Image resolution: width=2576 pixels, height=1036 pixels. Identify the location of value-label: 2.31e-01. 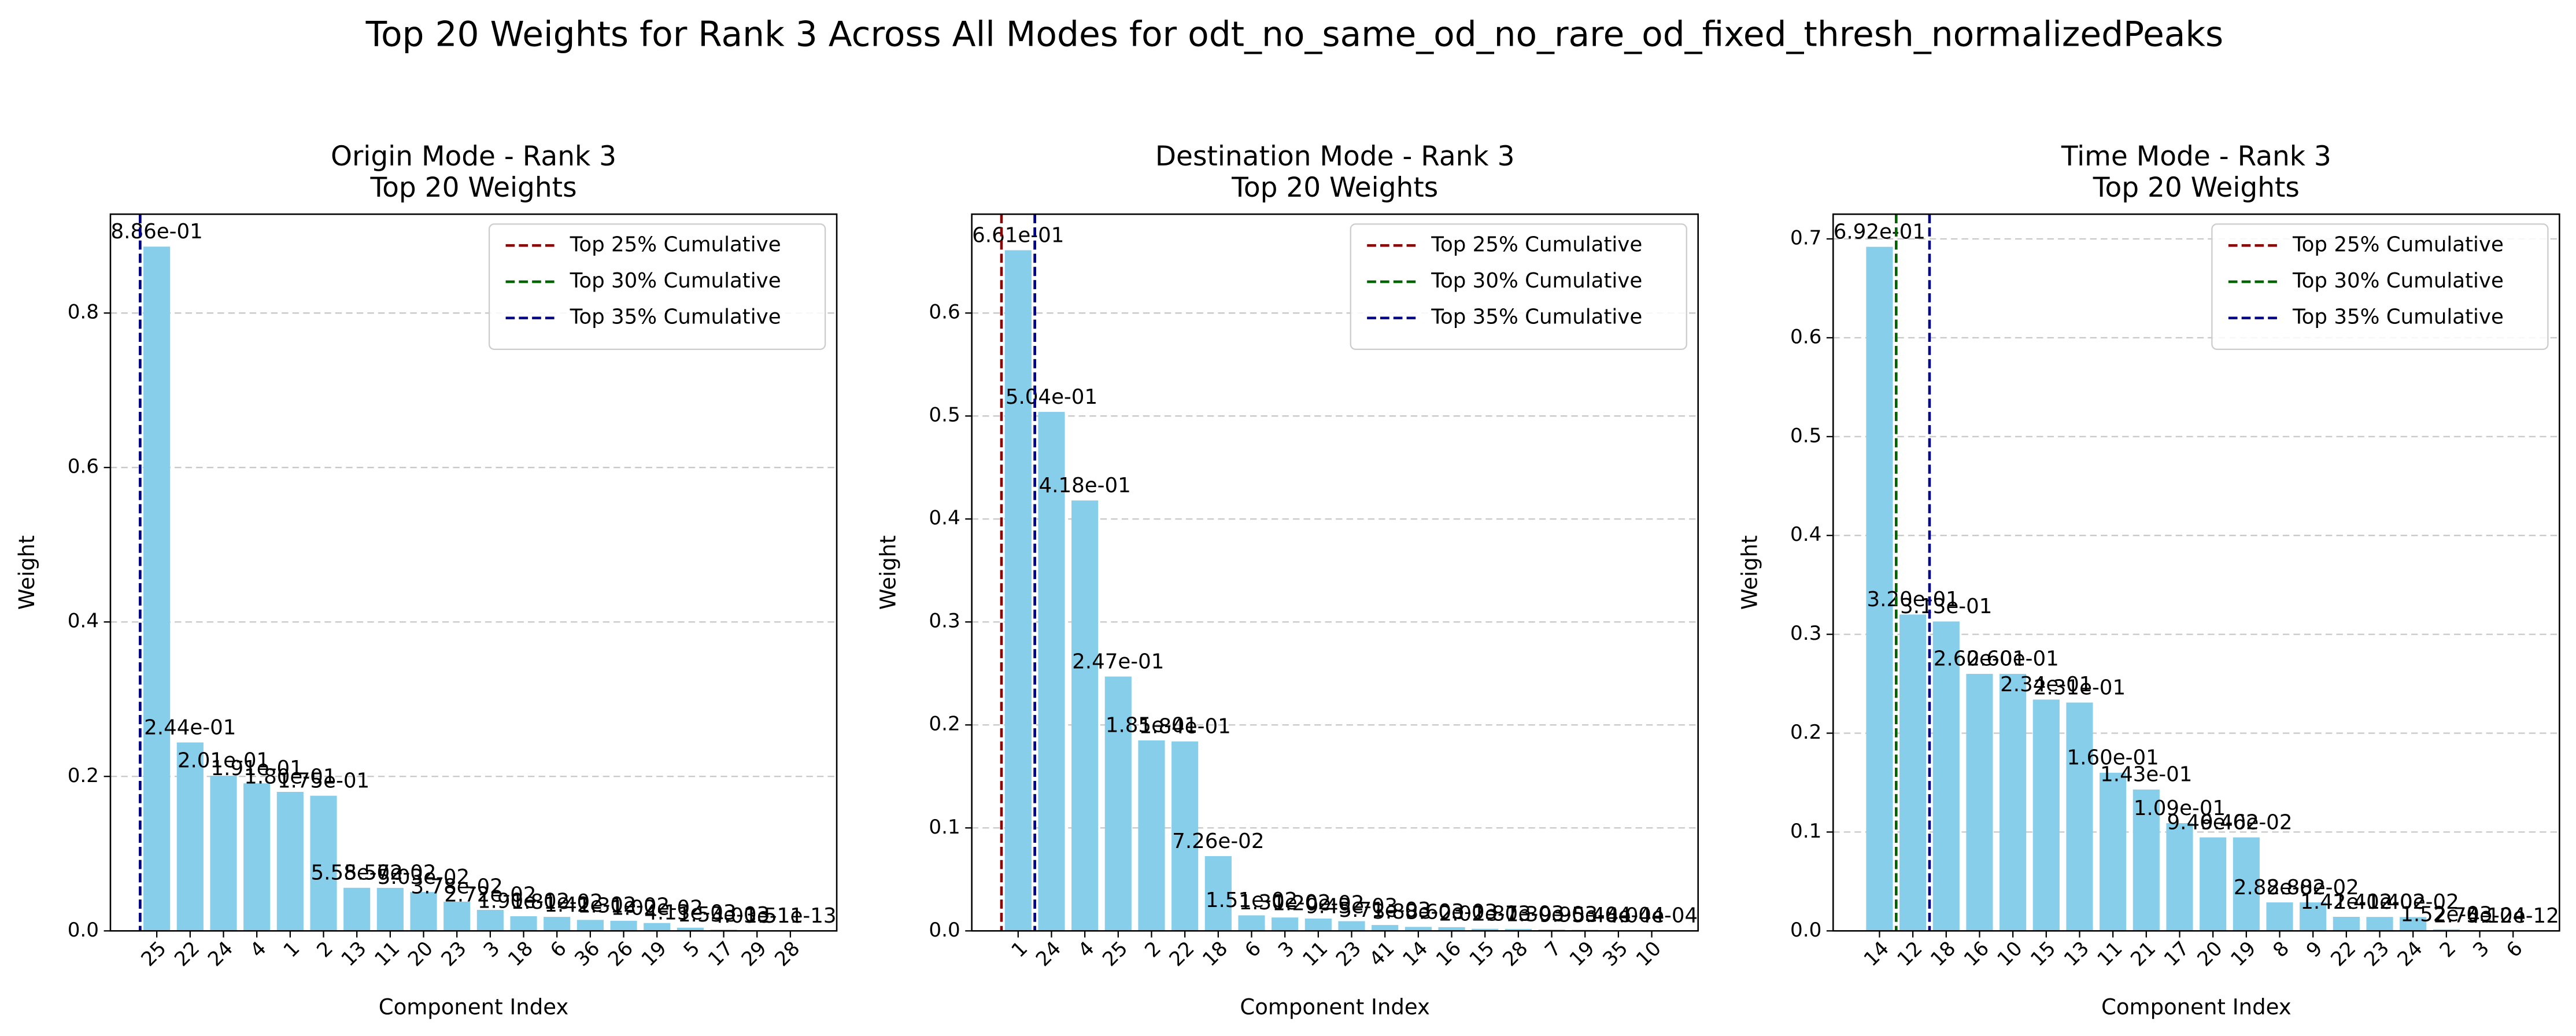
(2080, 687).